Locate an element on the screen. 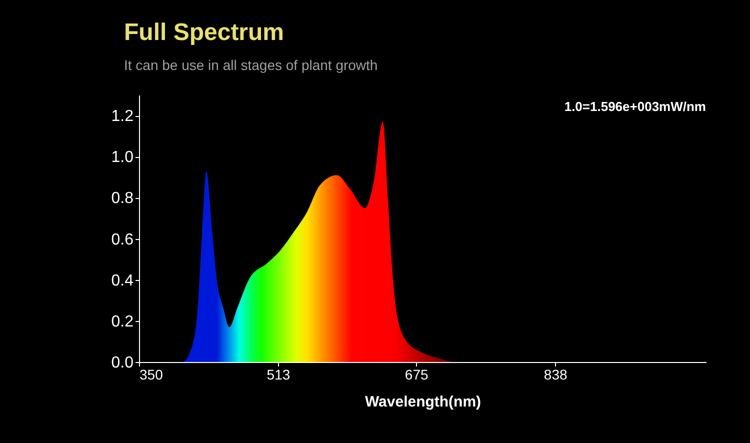  y-tick-label: 0.8 is located at coordinates (122, 199).